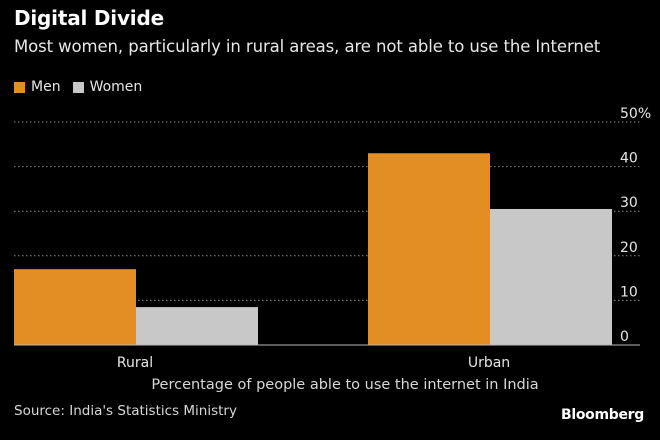 The width and height of the screenshot is (660, 440). I want to click on legend-swatch-men, so click(19, 87).